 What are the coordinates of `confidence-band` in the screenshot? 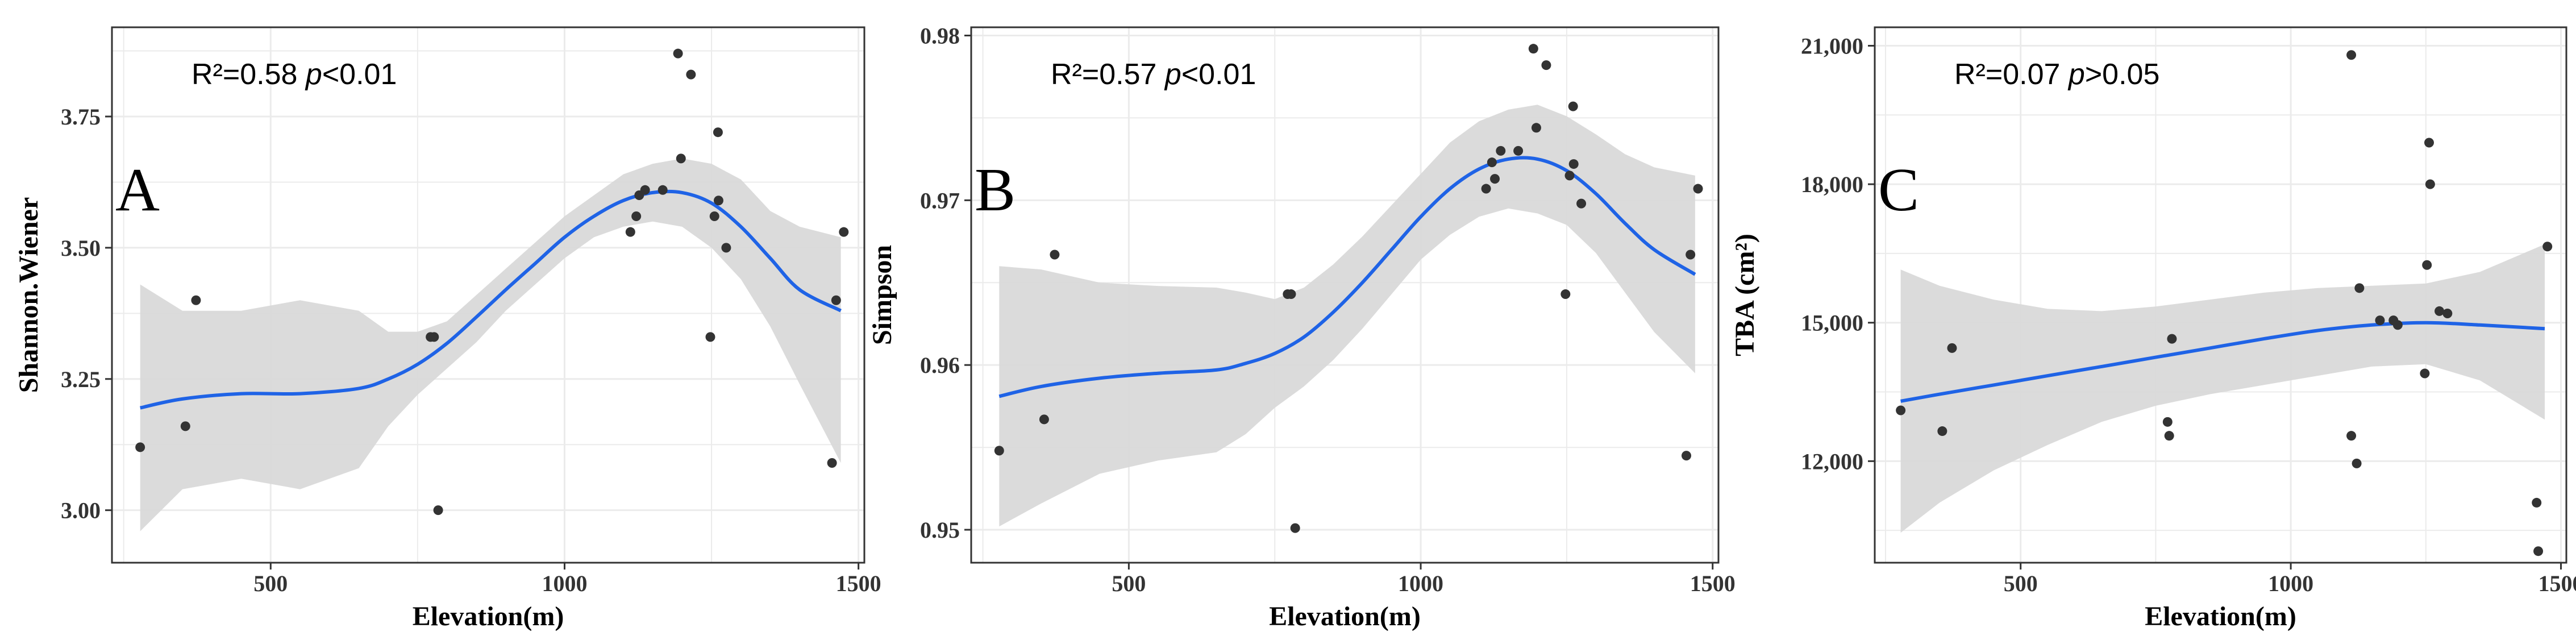 It's located at (2222, 388).